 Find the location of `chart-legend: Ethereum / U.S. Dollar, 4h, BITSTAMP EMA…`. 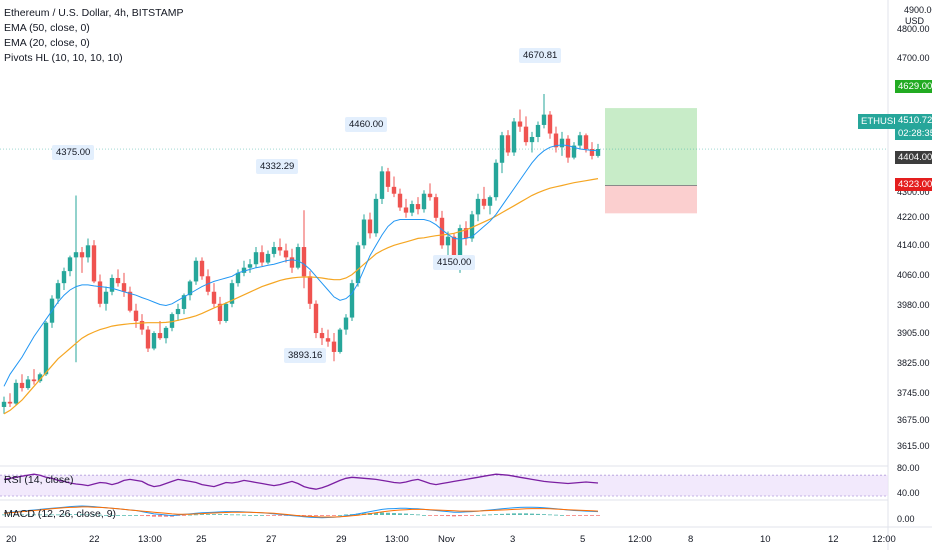

chart-legend: Ethereum / U.S. Dollar, 4h, BITSTAMP EMA… is located at coordinates (94, 36).